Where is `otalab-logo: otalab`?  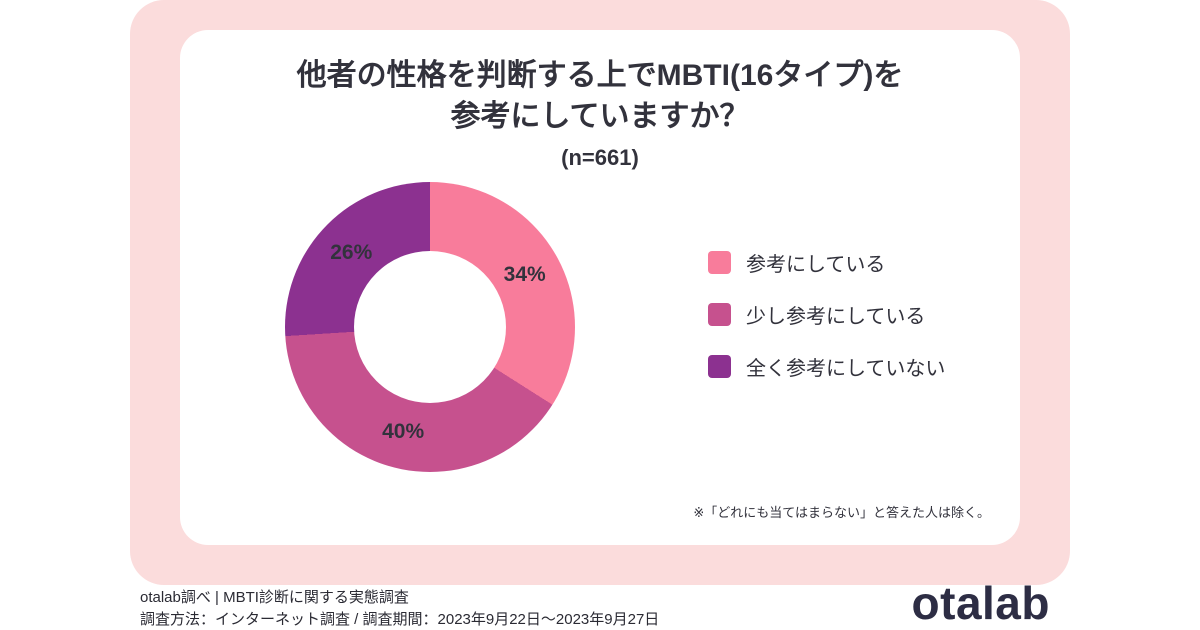
otalab-logo: otalab is located at coordinates (980, 603).